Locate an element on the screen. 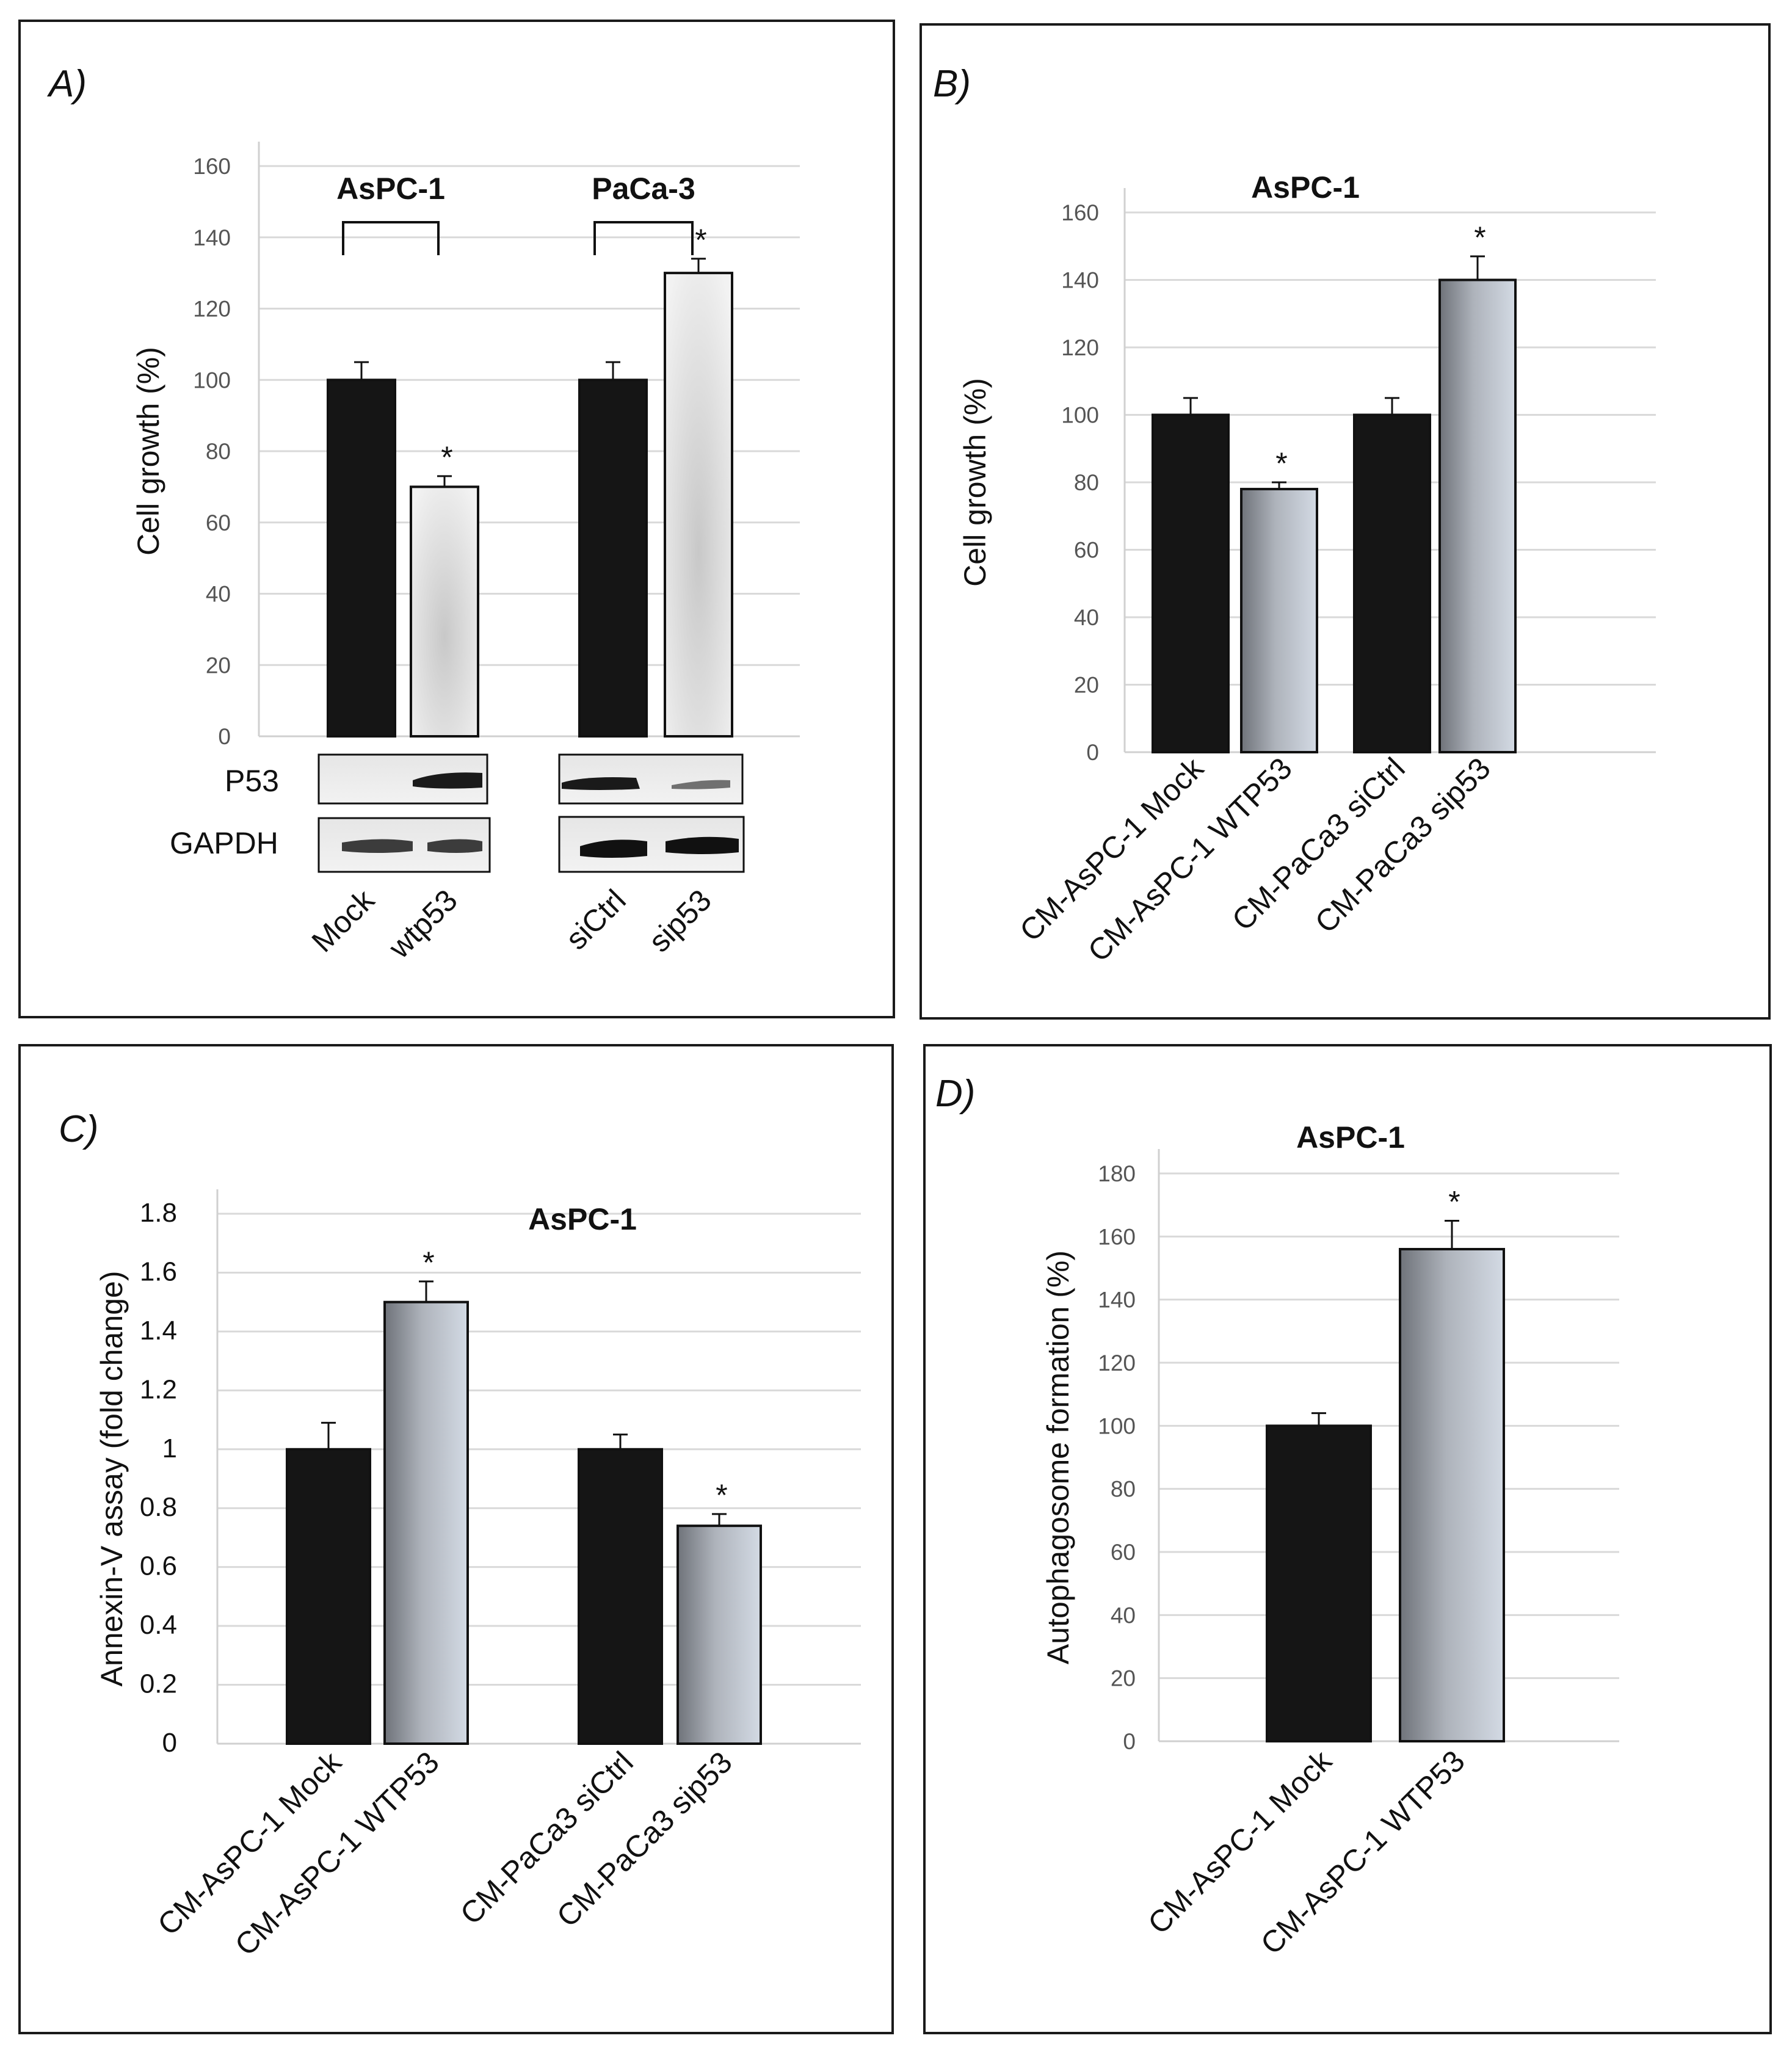 Image resolution: width=1792 pixels, height=2052 pixels. y-tick-label: 0.8 is located at coordinates (158, 1507).